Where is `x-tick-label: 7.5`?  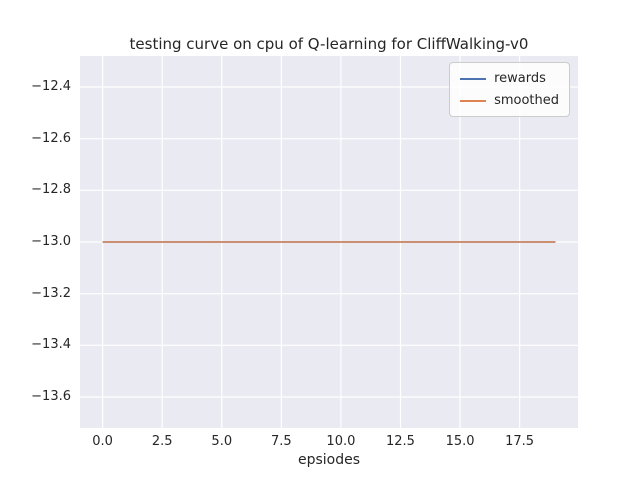 x-tick-label: 7.5 is located at coordinates (281, 441).